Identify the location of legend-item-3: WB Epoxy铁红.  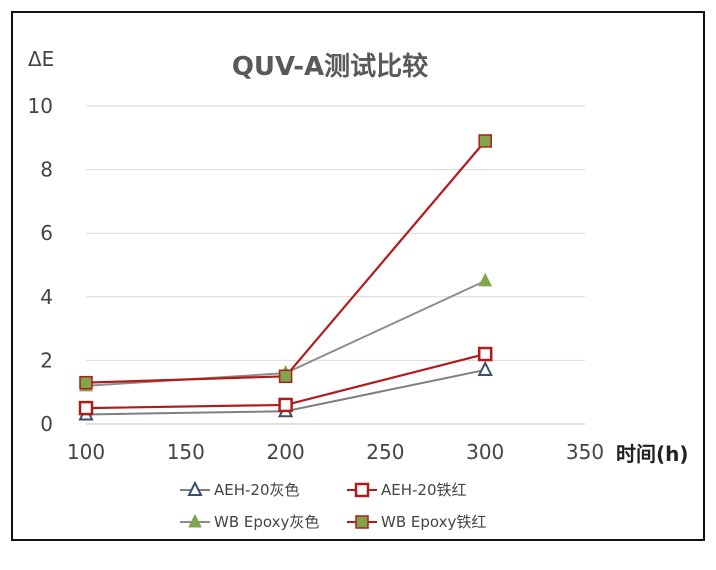
(416, 522).